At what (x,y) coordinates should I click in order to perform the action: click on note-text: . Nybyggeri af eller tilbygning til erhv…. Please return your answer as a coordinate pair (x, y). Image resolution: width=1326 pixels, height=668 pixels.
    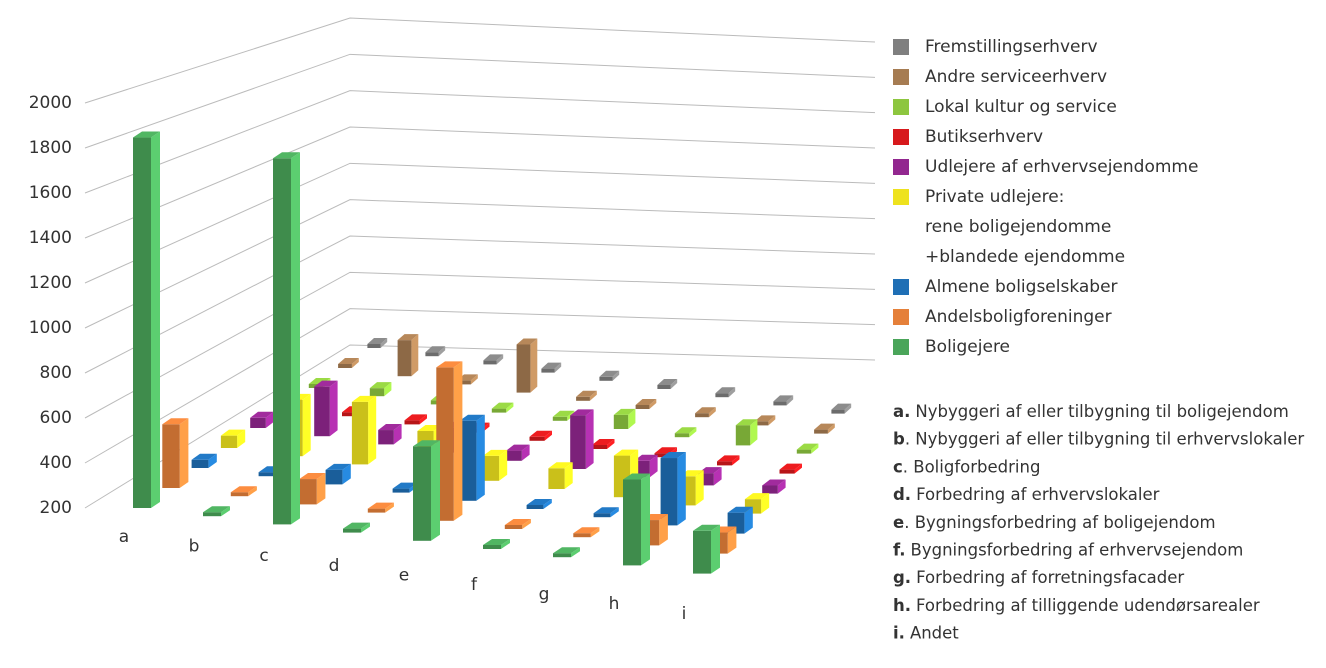
    Looking at the image, I should click on (1105, 438).